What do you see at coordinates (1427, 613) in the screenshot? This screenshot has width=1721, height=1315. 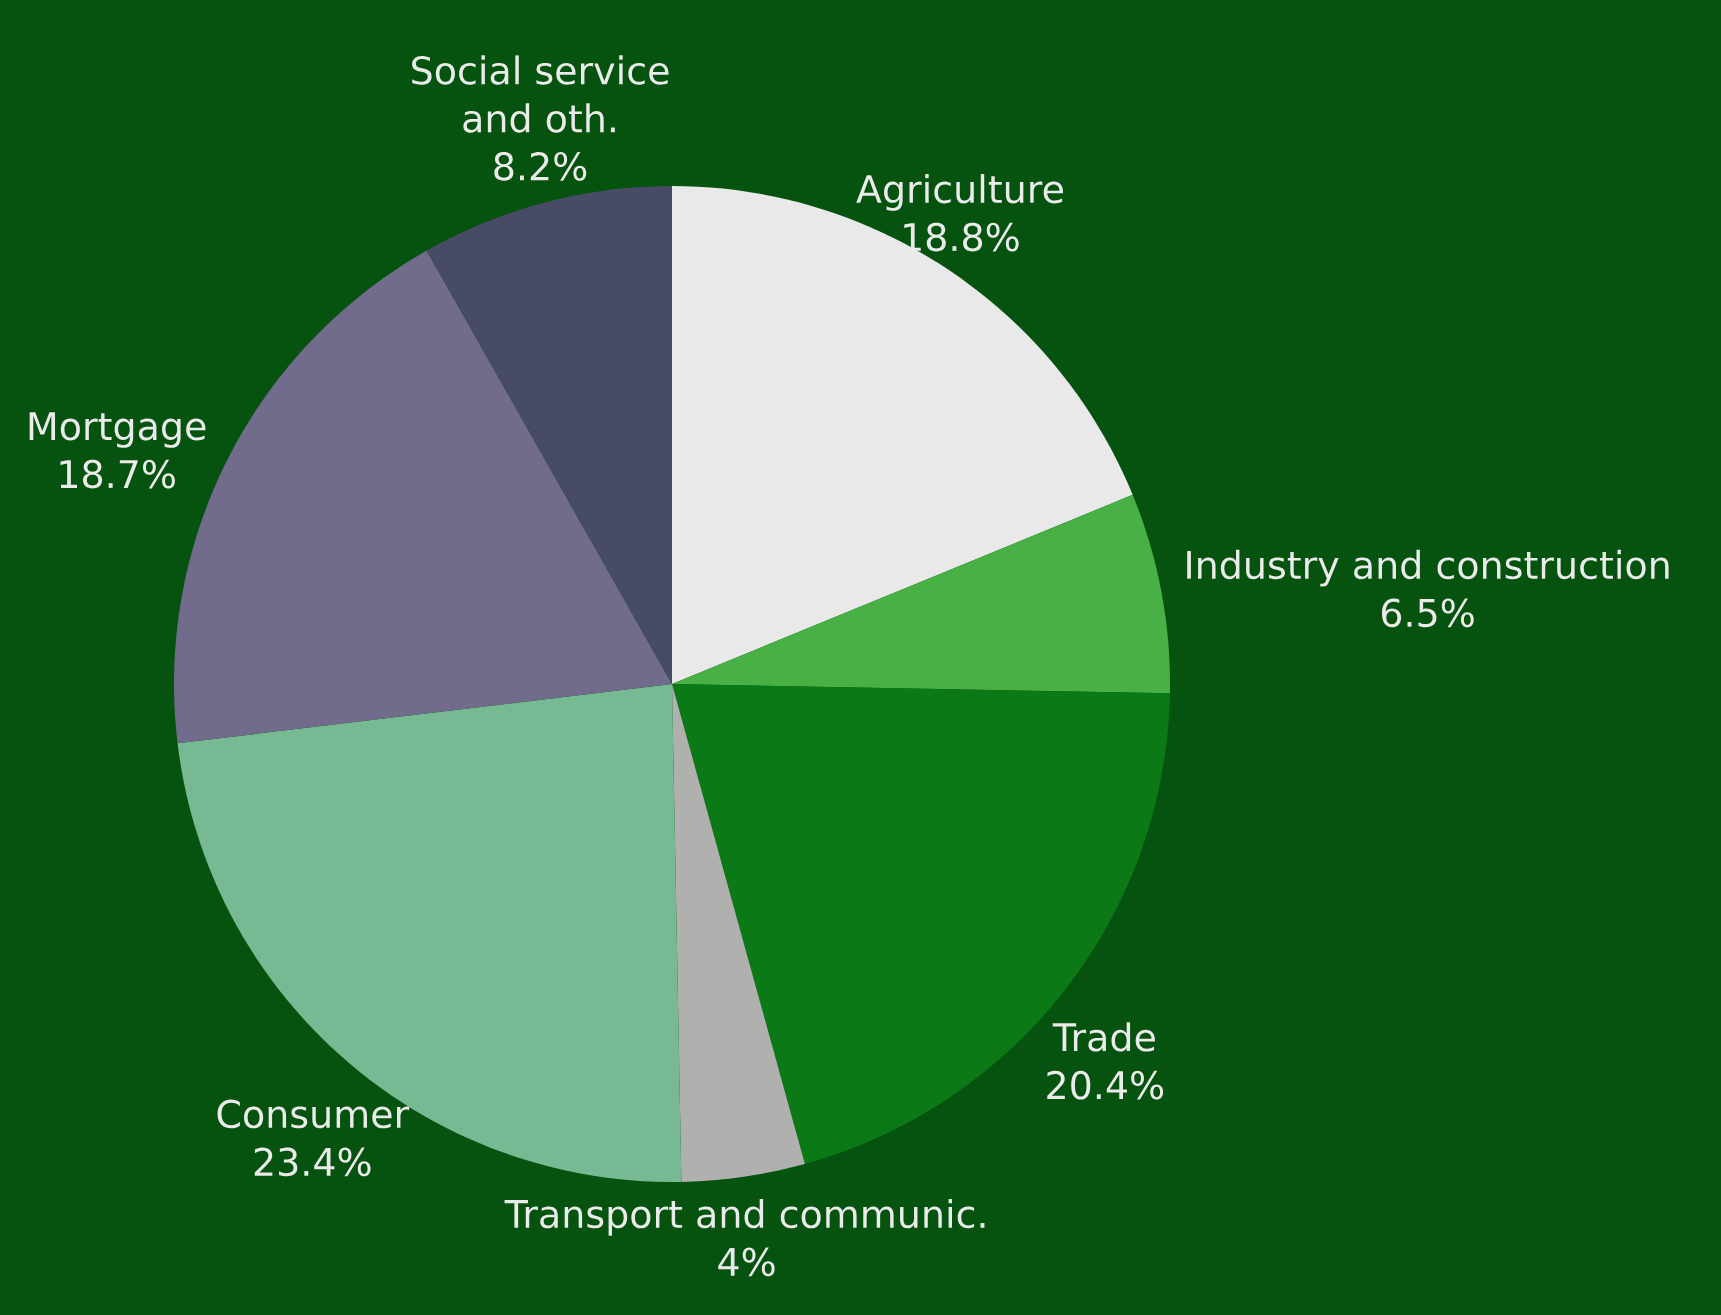 I see `data-label: 6.5%` at bounding box center [1427, 613].